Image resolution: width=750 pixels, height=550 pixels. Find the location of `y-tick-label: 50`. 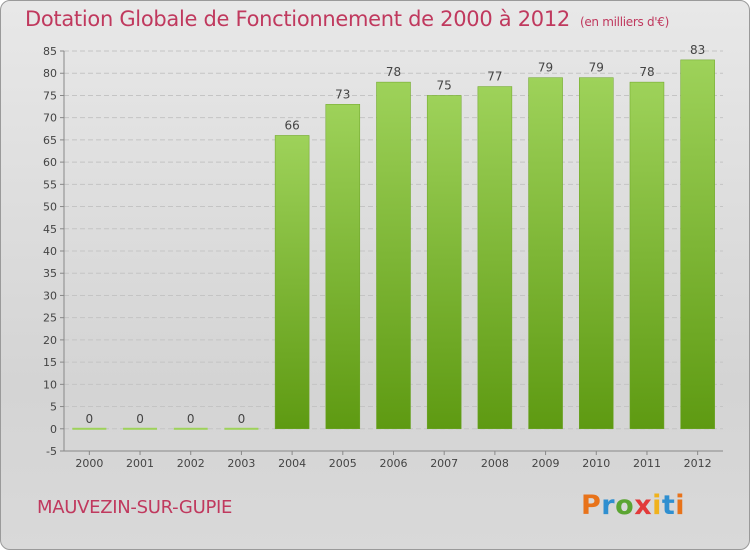

y-tick-label: 50 is located at coordinates (50, 207).